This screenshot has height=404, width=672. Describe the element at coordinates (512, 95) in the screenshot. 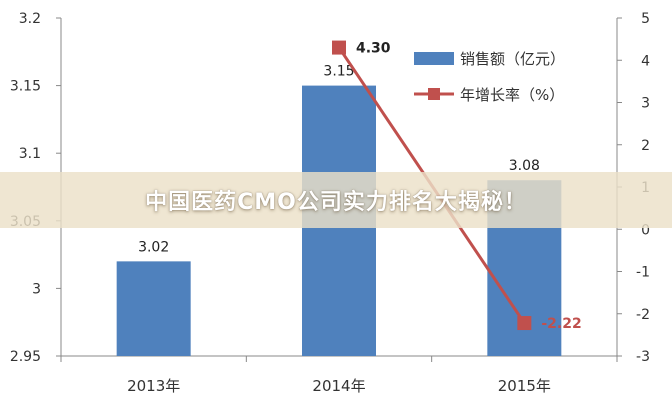

I see `legend-line-label: 年增长率（%）` at that location.